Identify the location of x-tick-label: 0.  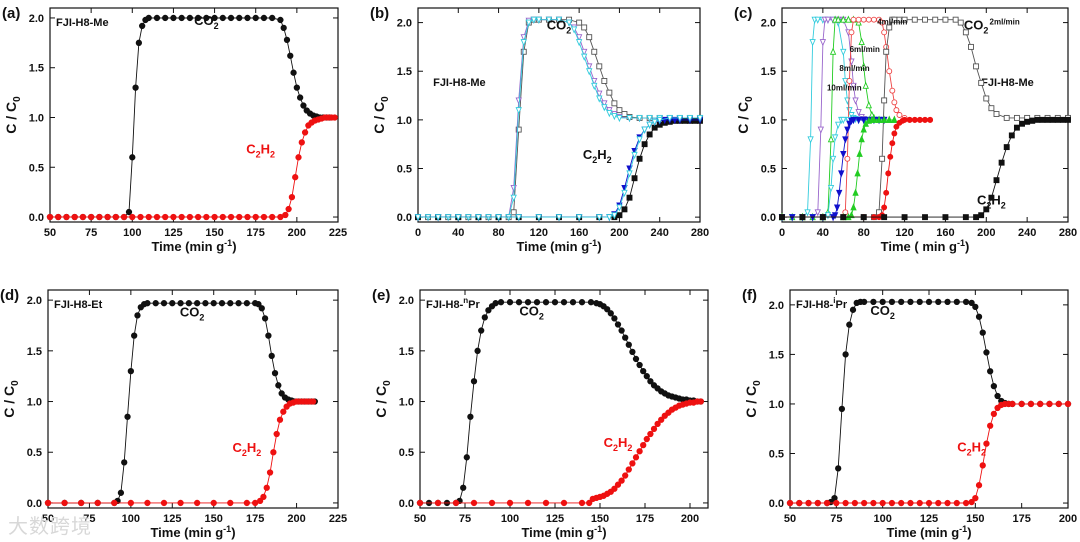
(782, 233).